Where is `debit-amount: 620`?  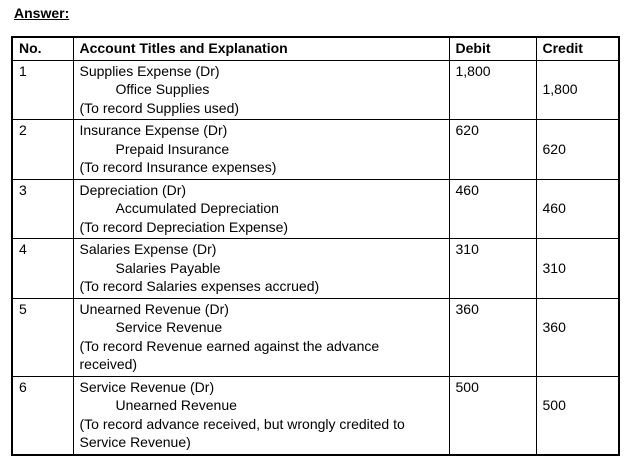
debit-amount: 620 is located at coordinates (467, 130).